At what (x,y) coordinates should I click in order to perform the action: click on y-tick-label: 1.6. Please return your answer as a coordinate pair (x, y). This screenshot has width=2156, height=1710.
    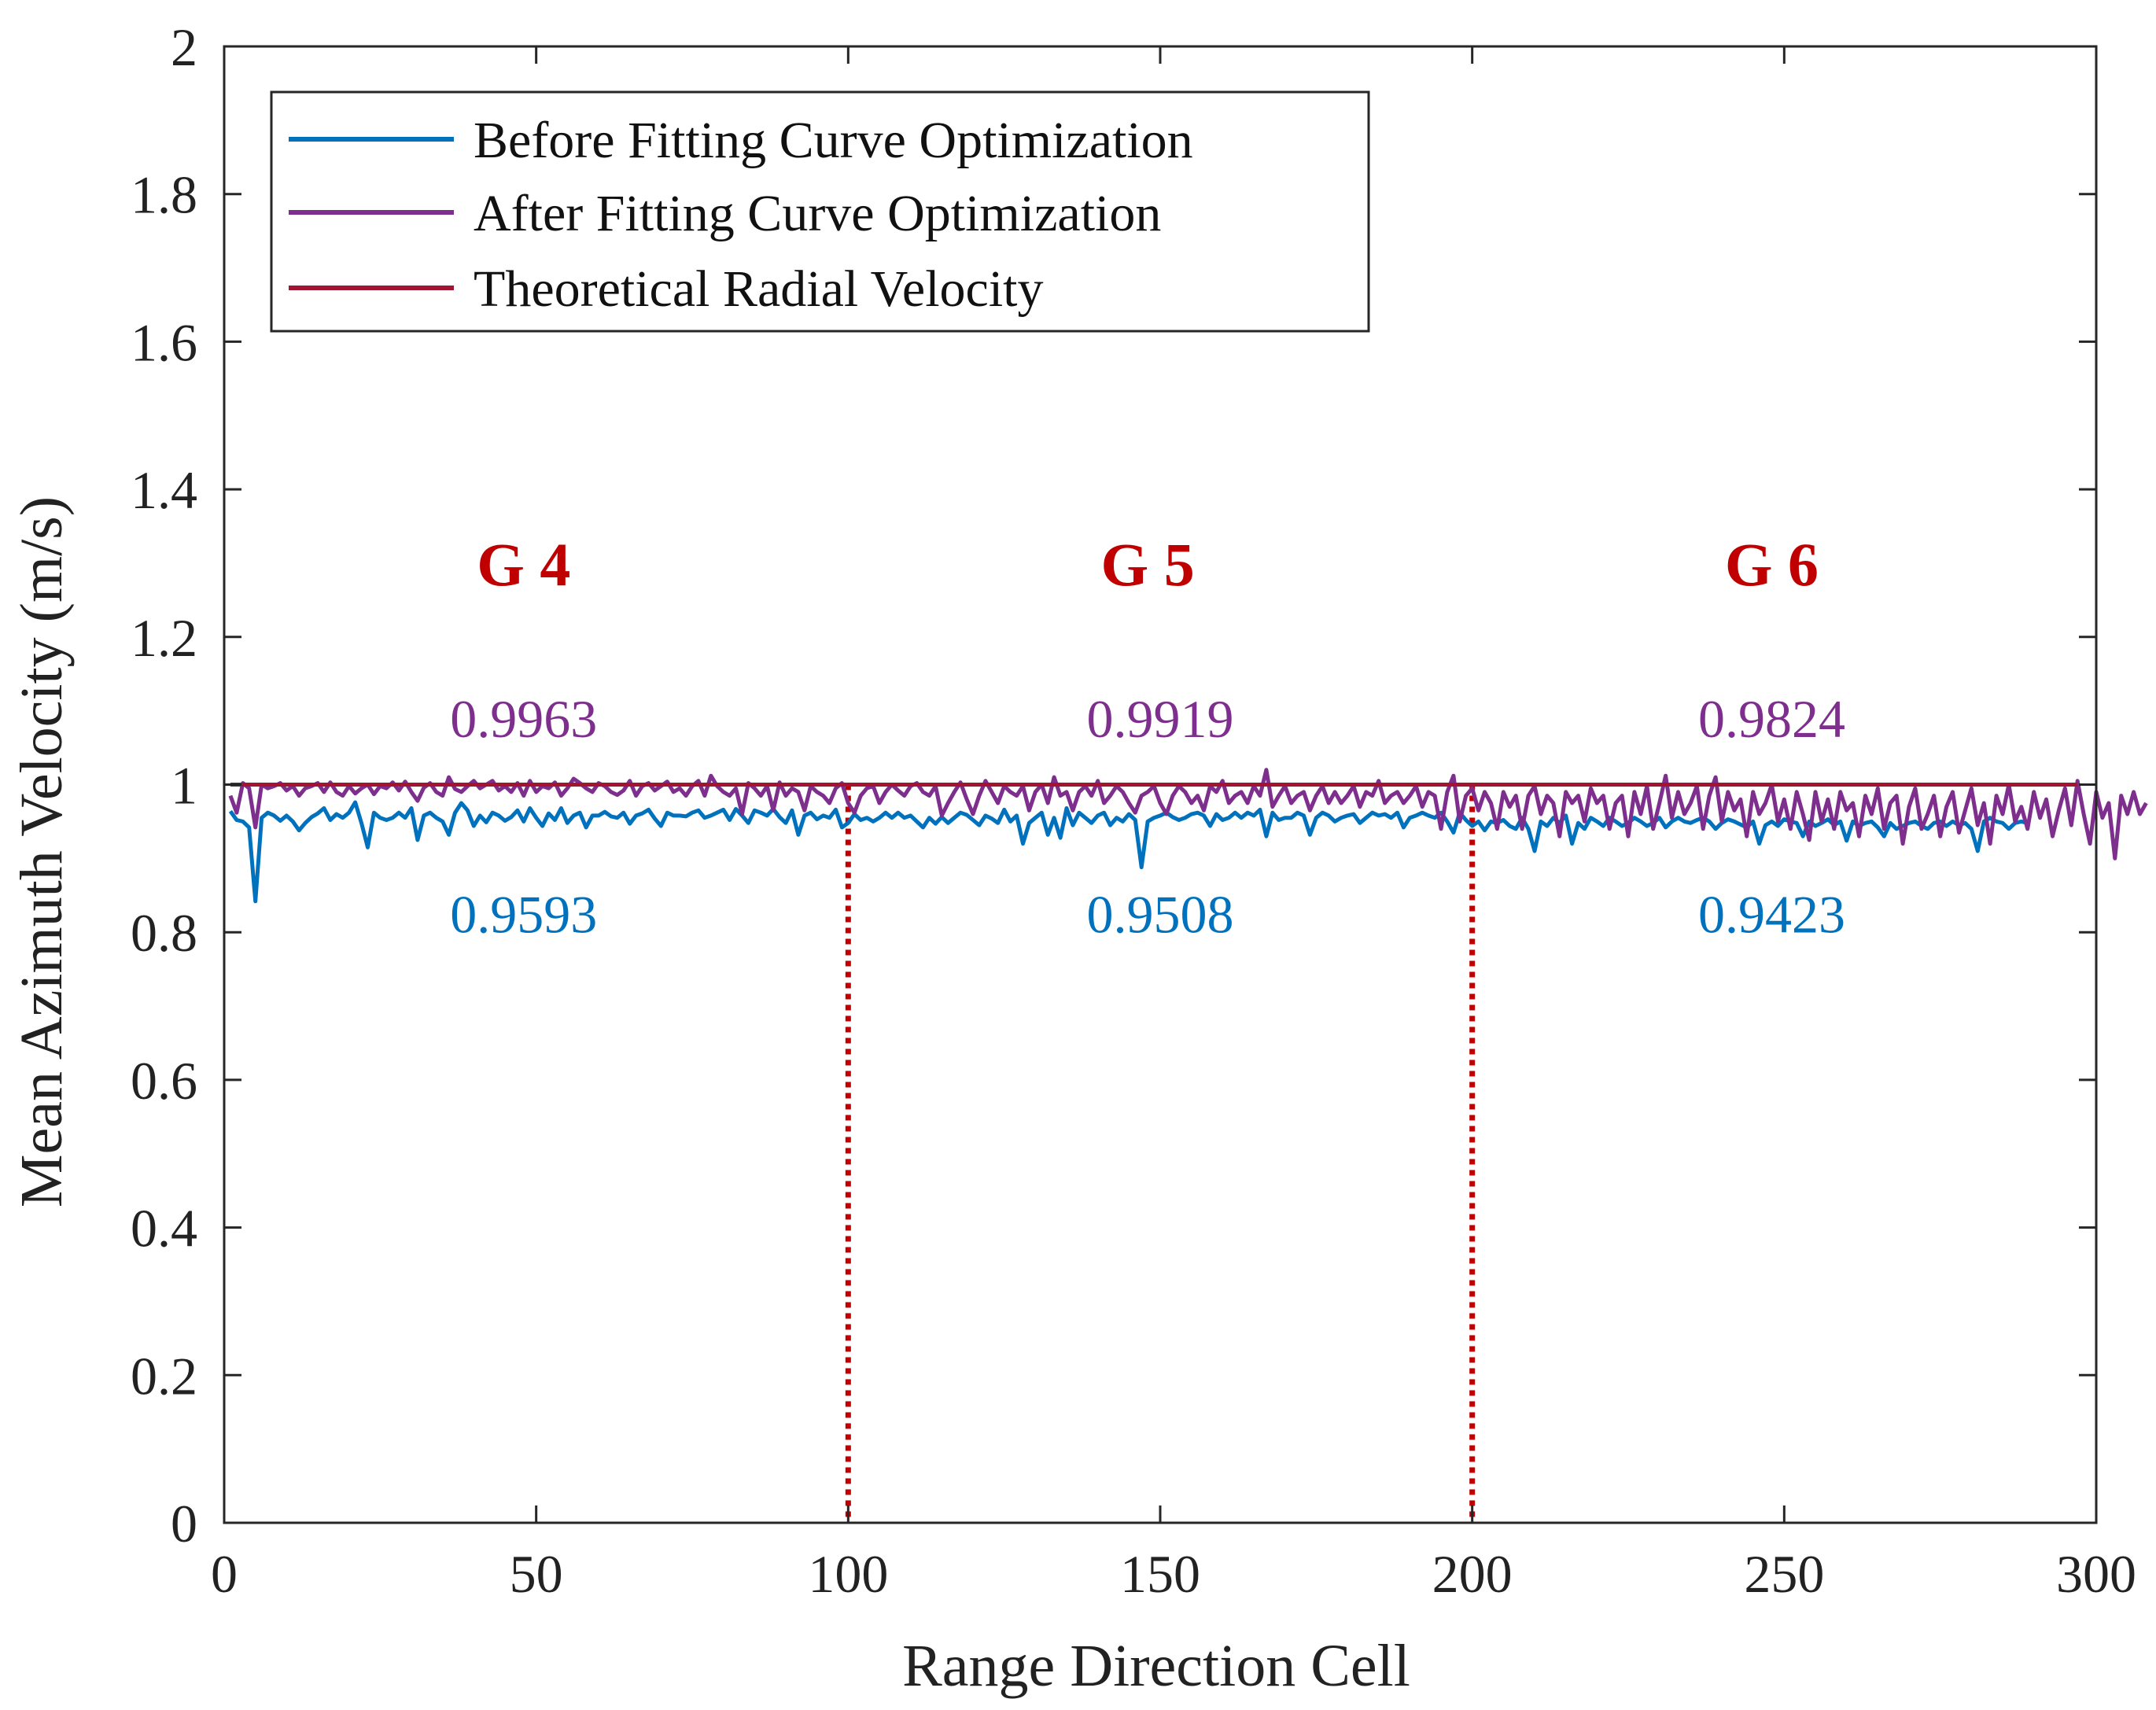
    Looking at the image, I should click on (164, 342).